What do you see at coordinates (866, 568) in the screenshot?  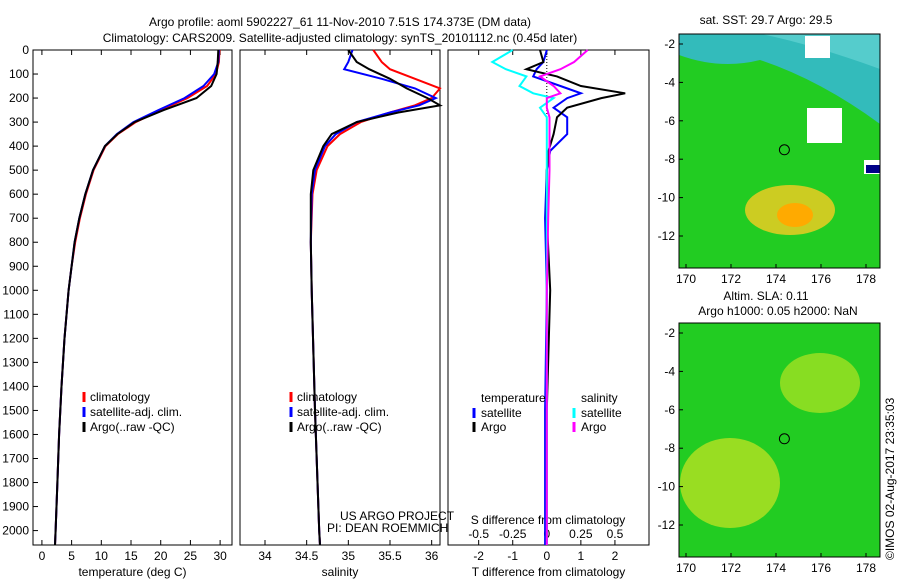 I see `x-tick-label: 178` at bounding box center [866, 568].